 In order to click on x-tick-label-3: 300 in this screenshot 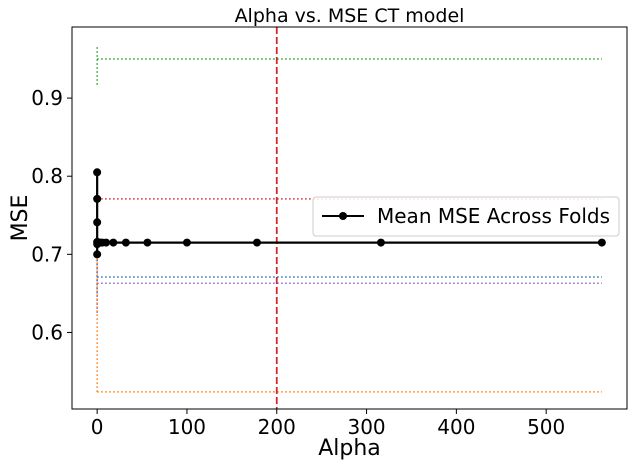, I will do `click(366, 427)`.